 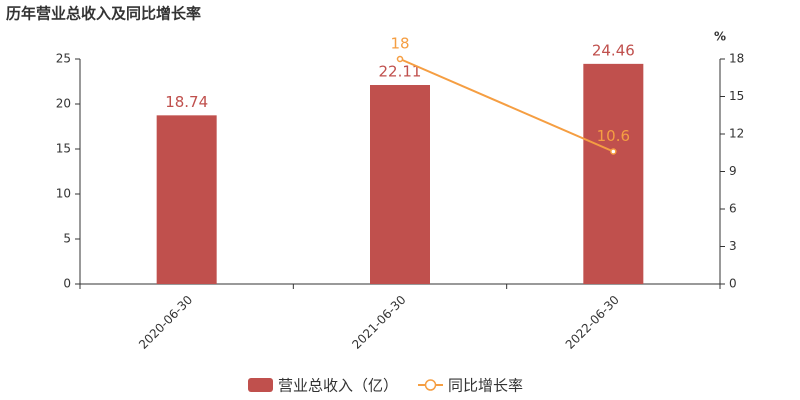 What do you see at coordinates (613, 50) in the screenshot?
I see `bar-value-label: 24.46` at bounding box center [613, 50].